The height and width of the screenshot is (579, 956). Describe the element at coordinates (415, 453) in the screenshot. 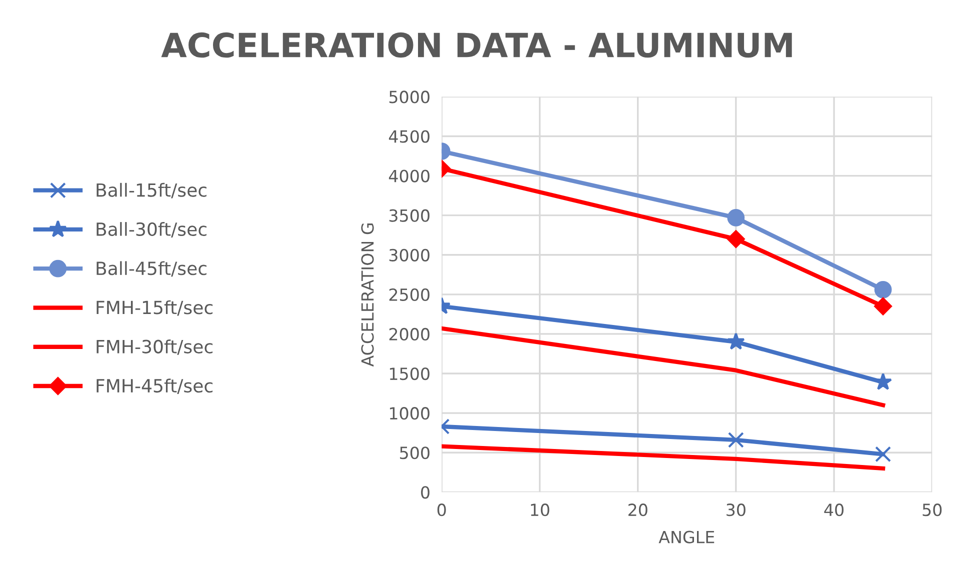

I see `y-tick-label: 500` at that location.